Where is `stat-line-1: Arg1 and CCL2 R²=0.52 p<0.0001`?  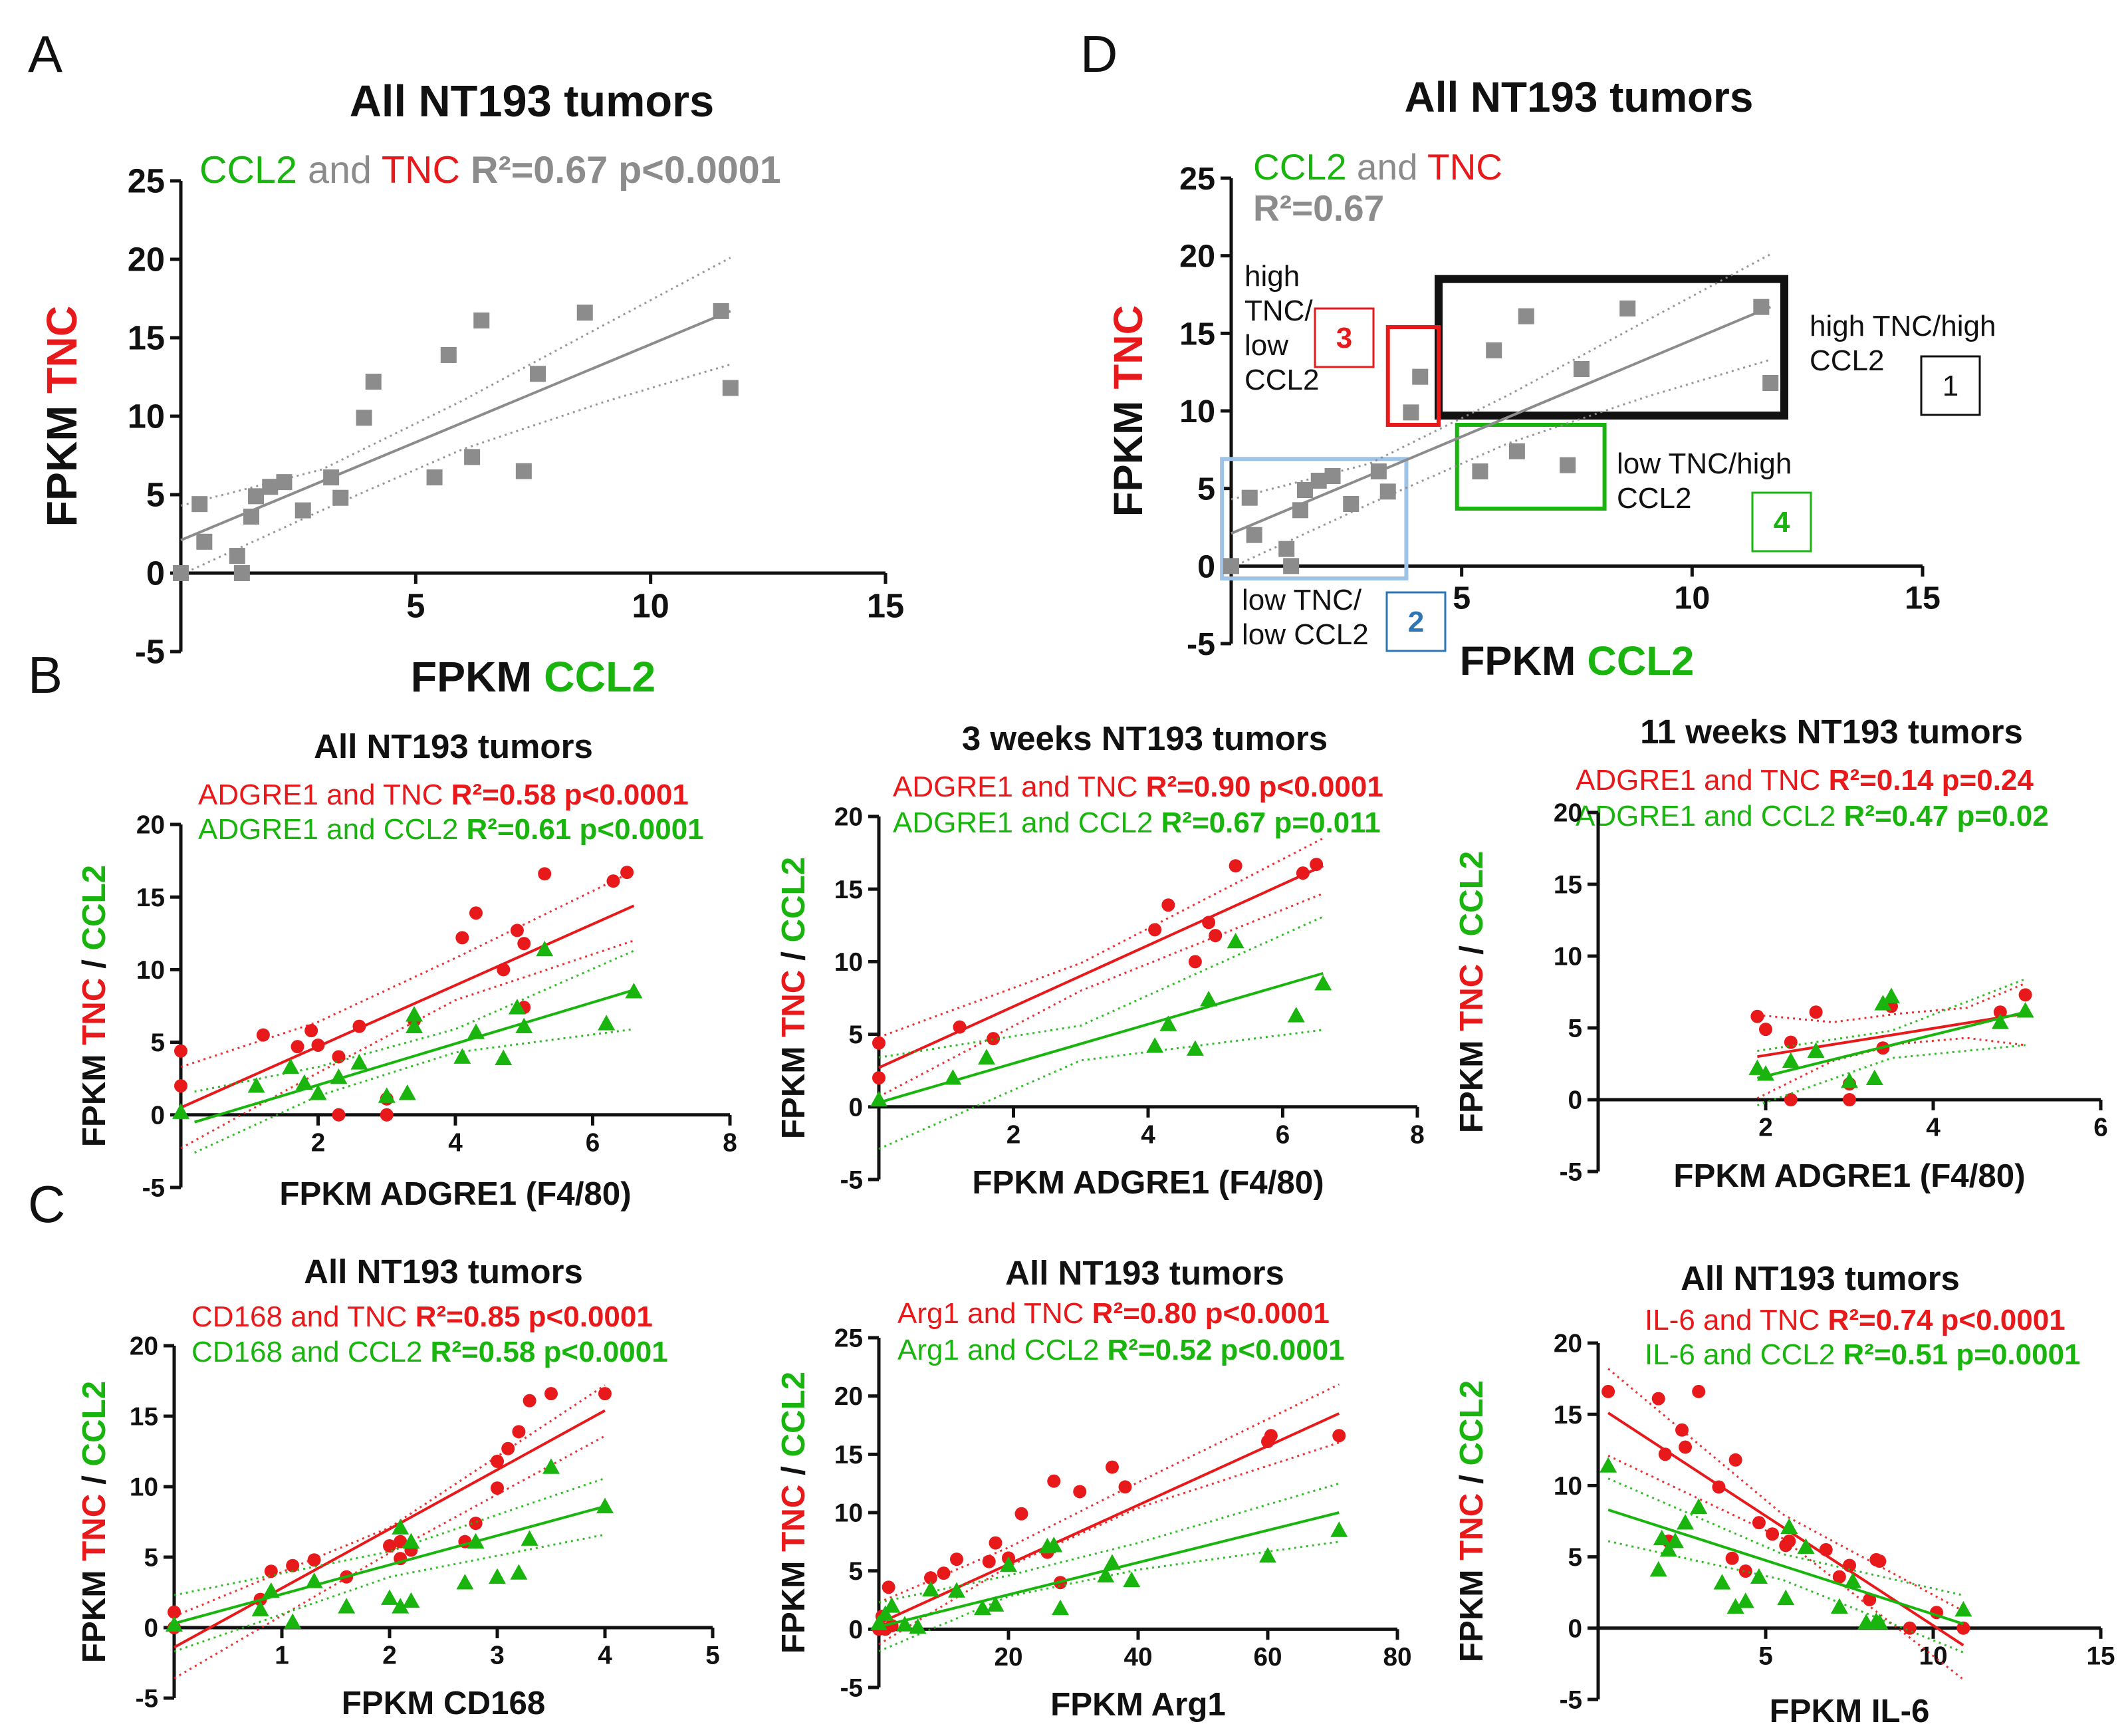 stat-line-1: Arg1 and CCL2 R²=0.52 p<0.0001 is located at coordinates (1121, 1350).